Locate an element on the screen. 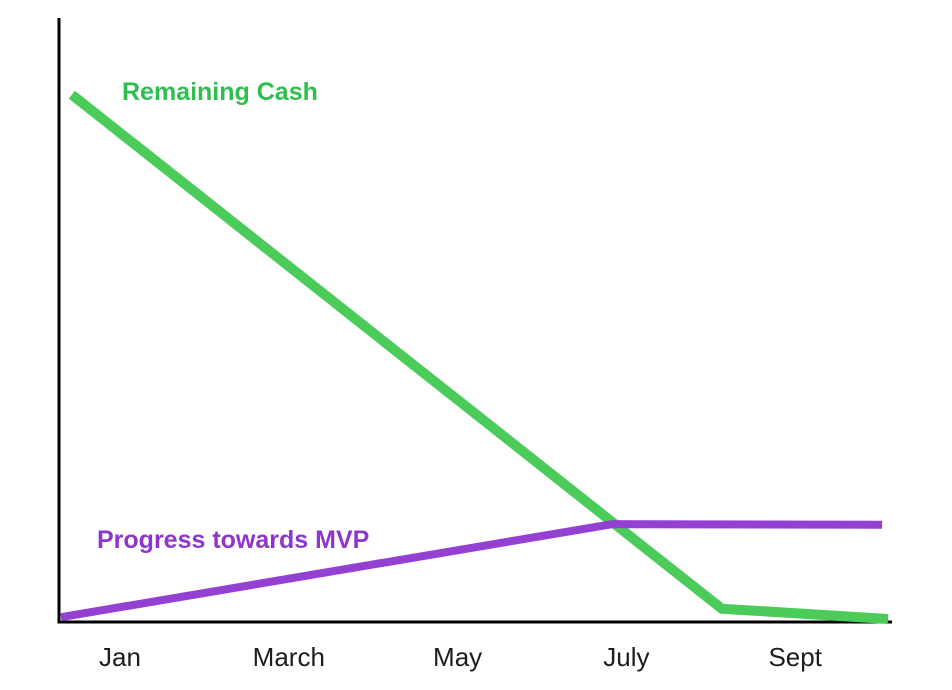 The image size is (952, 690). x-tick-label-july: July is located at coordinates (626, 657).